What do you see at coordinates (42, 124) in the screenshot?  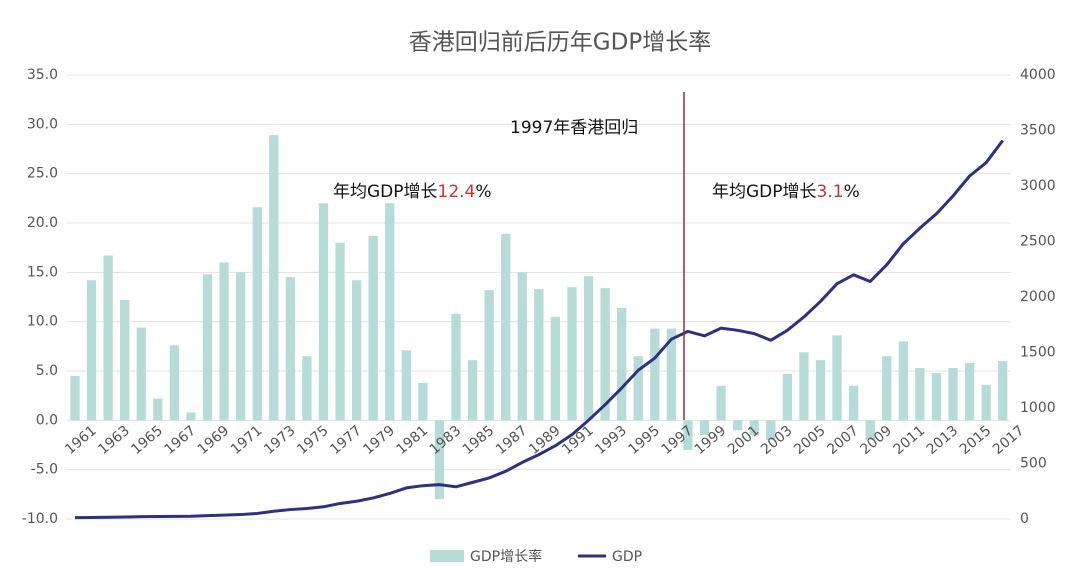 I see `y-tick-label: 30.0` at bounding box center [42, 124].